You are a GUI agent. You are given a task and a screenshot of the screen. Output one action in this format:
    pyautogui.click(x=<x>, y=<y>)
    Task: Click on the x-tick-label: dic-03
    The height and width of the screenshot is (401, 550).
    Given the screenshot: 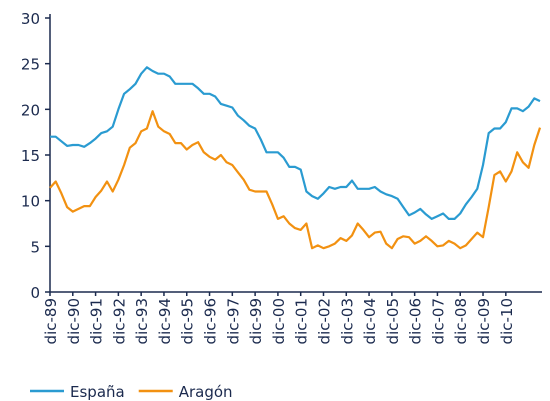 What is the action you would take?
    pyautogui.click(x=347, y=321)
    